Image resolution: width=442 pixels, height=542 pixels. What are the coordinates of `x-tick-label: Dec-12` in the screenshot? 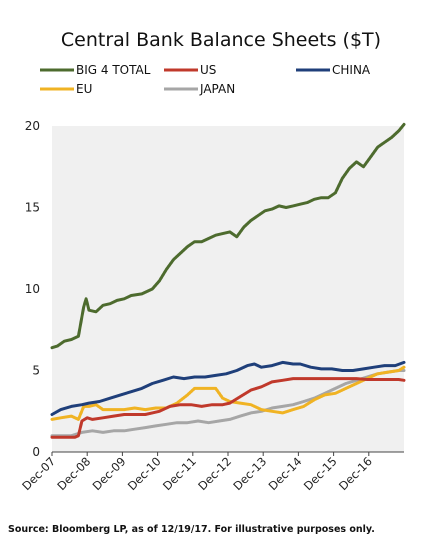 It's located at (214, 473).